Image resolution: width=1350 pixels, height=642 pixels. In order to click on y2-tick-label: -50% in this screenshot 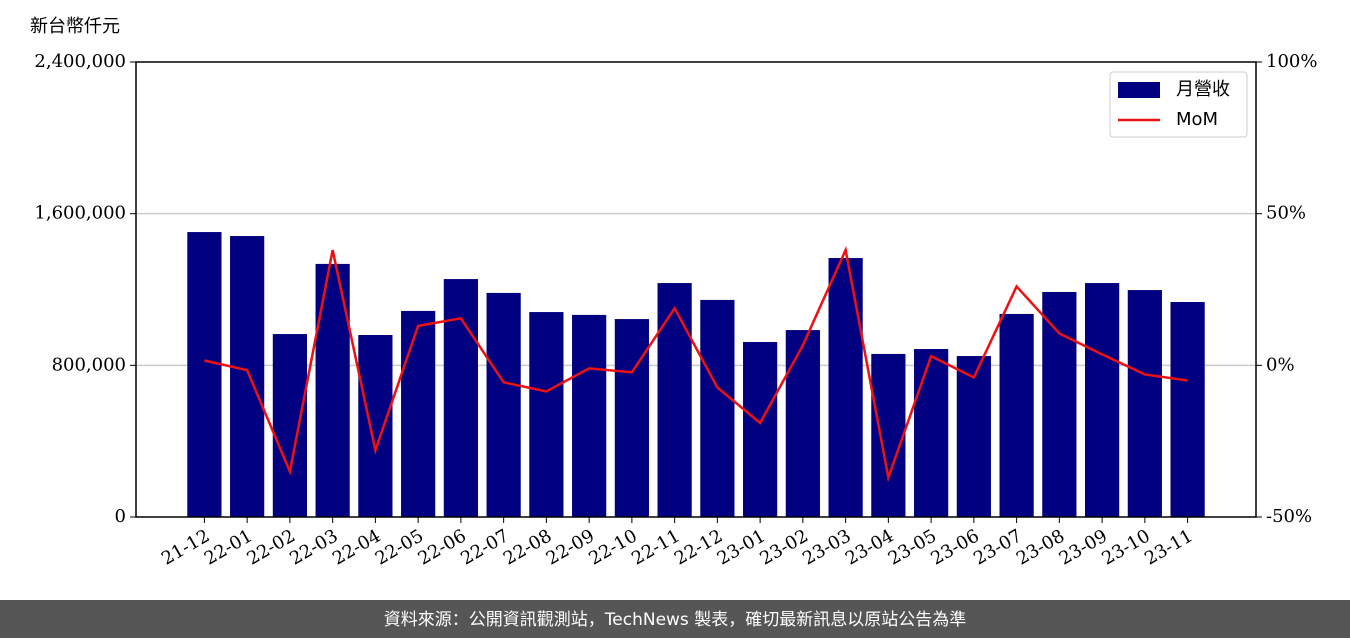, I will do `click(1289, 516)`.